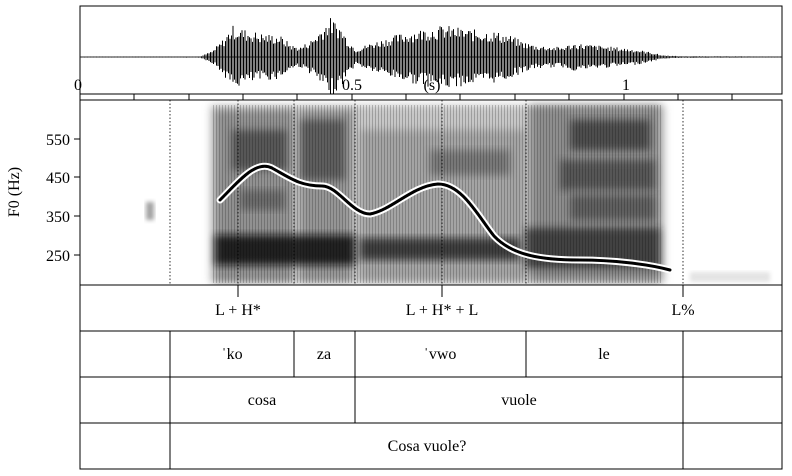 The image size is (792, 476). What do you see at coordinates (43, 198) in the screenshot?
I see `f0-axis: 550 450 350 250 F0 (Hz)` at bounding box center [43, 198].